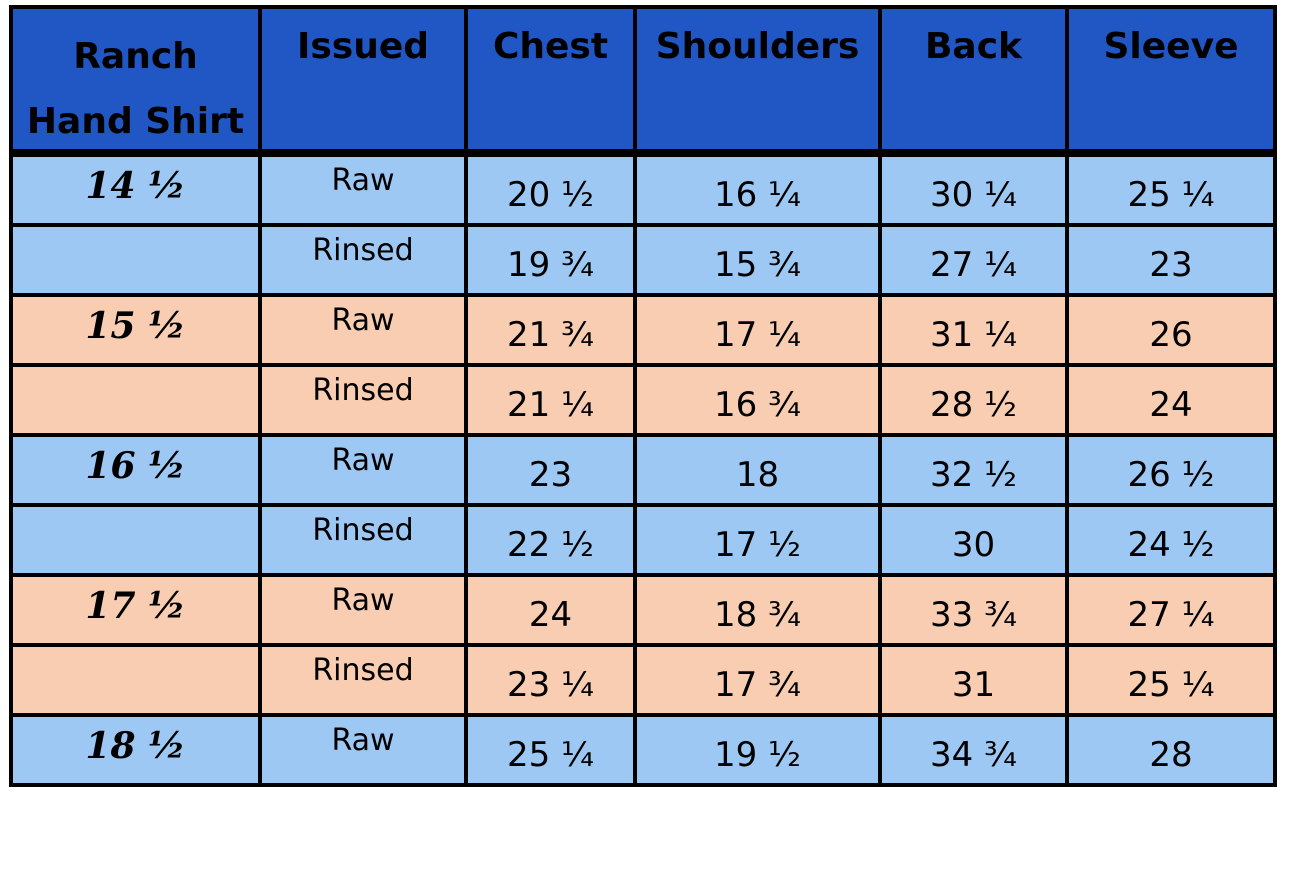 The width and height of the screenshot is (1299, 875). What do you see at coordinates (550, 680) in the screenshot?
I see `chest-cell: 23 ¼` at bounding box center [550, 680].